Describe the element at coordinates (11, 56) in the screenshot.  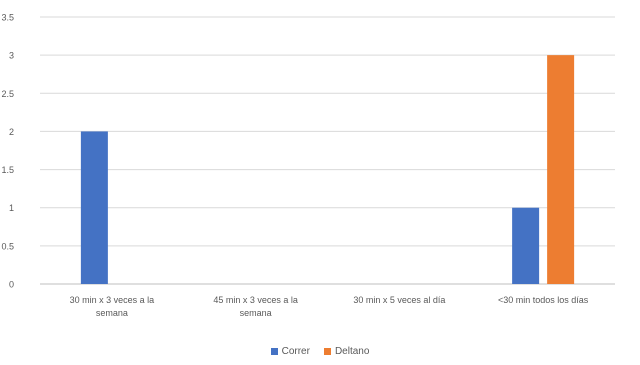
I see `y-tick-label-6: 3` at that location.